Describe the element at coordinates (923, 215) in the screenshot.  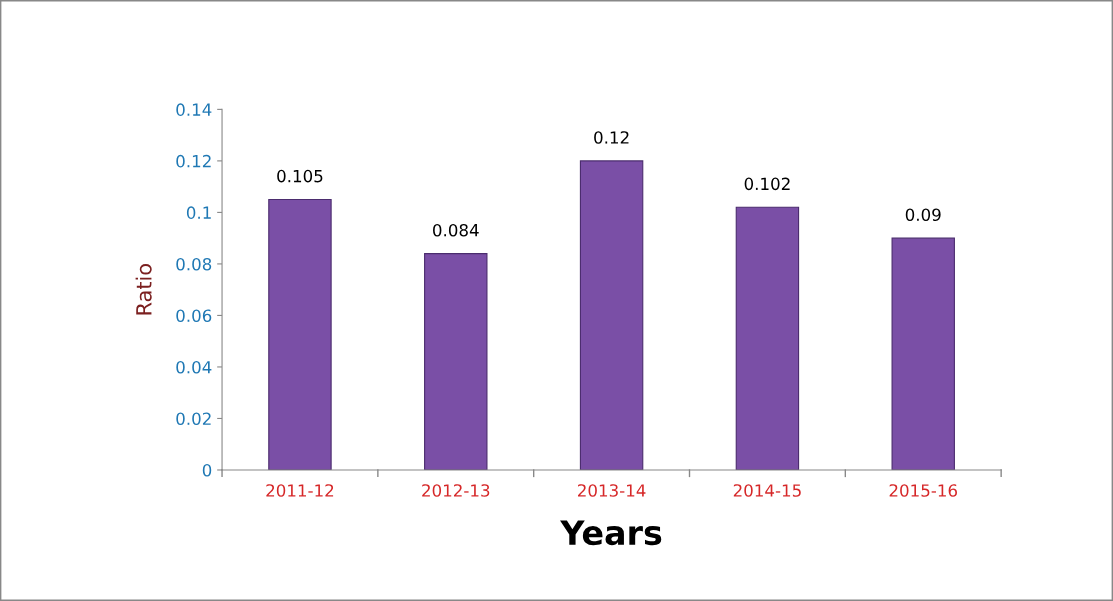
I see `data-label: 0.09` at that location.